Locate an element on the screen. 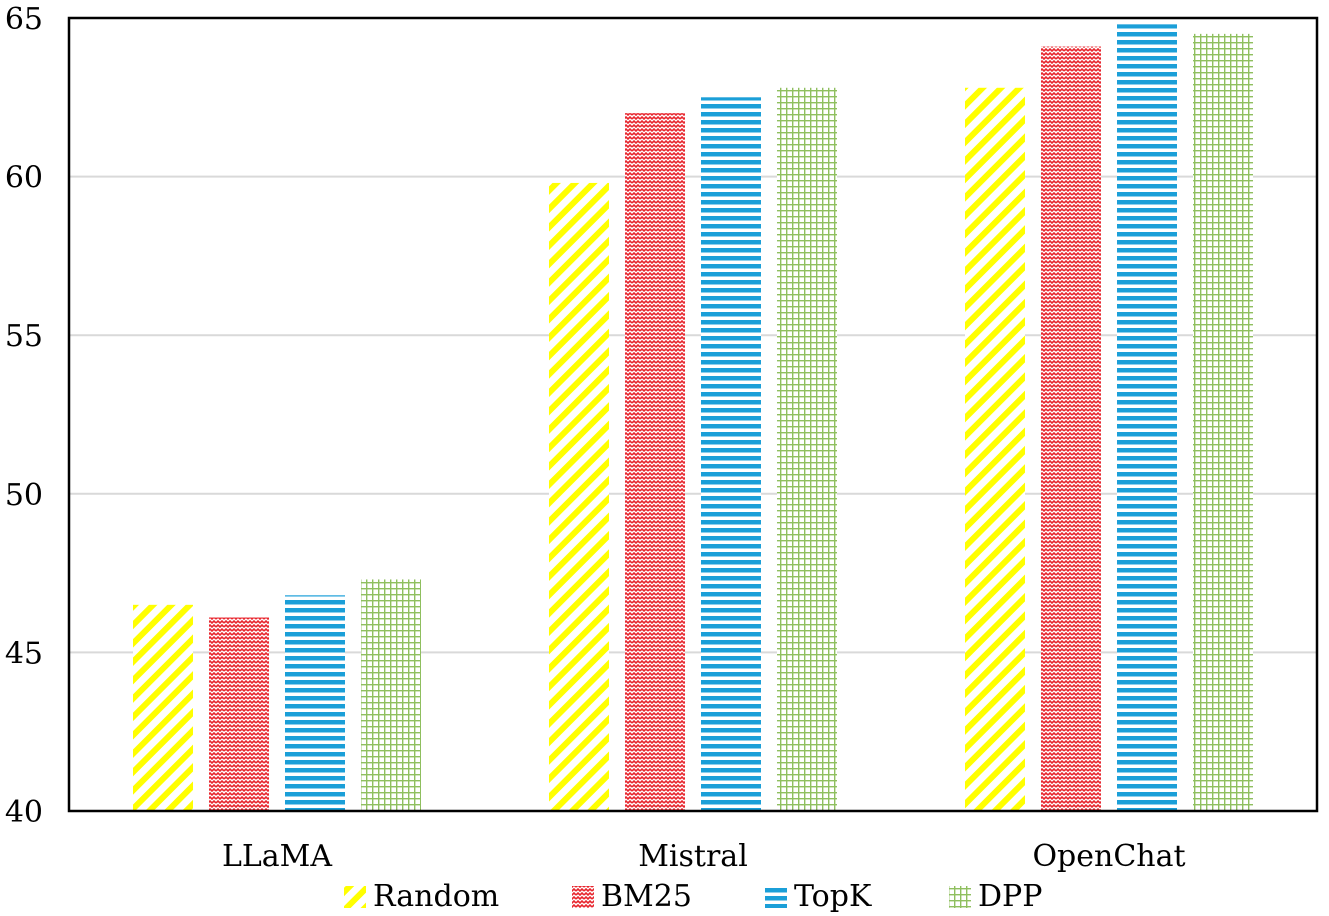  legend-item-topk: TopK is located at coordinates (818, 896).